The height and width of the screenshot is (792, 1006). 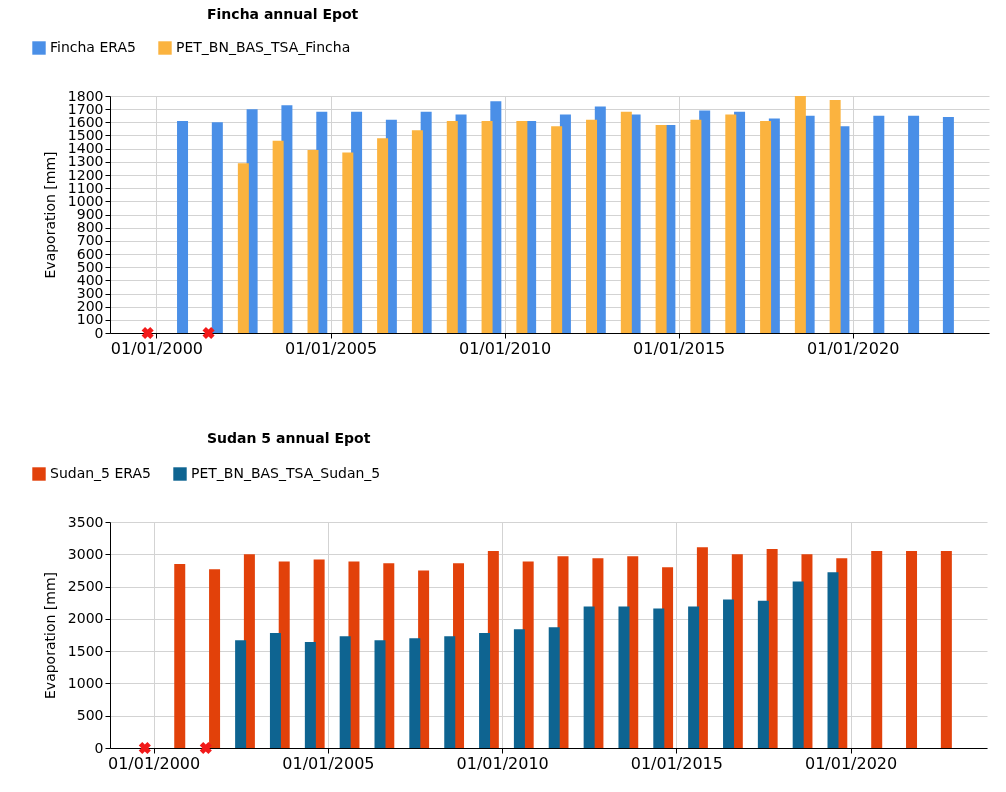 I want to click on y-tick-label: 2500, so click(x=85, y=586).